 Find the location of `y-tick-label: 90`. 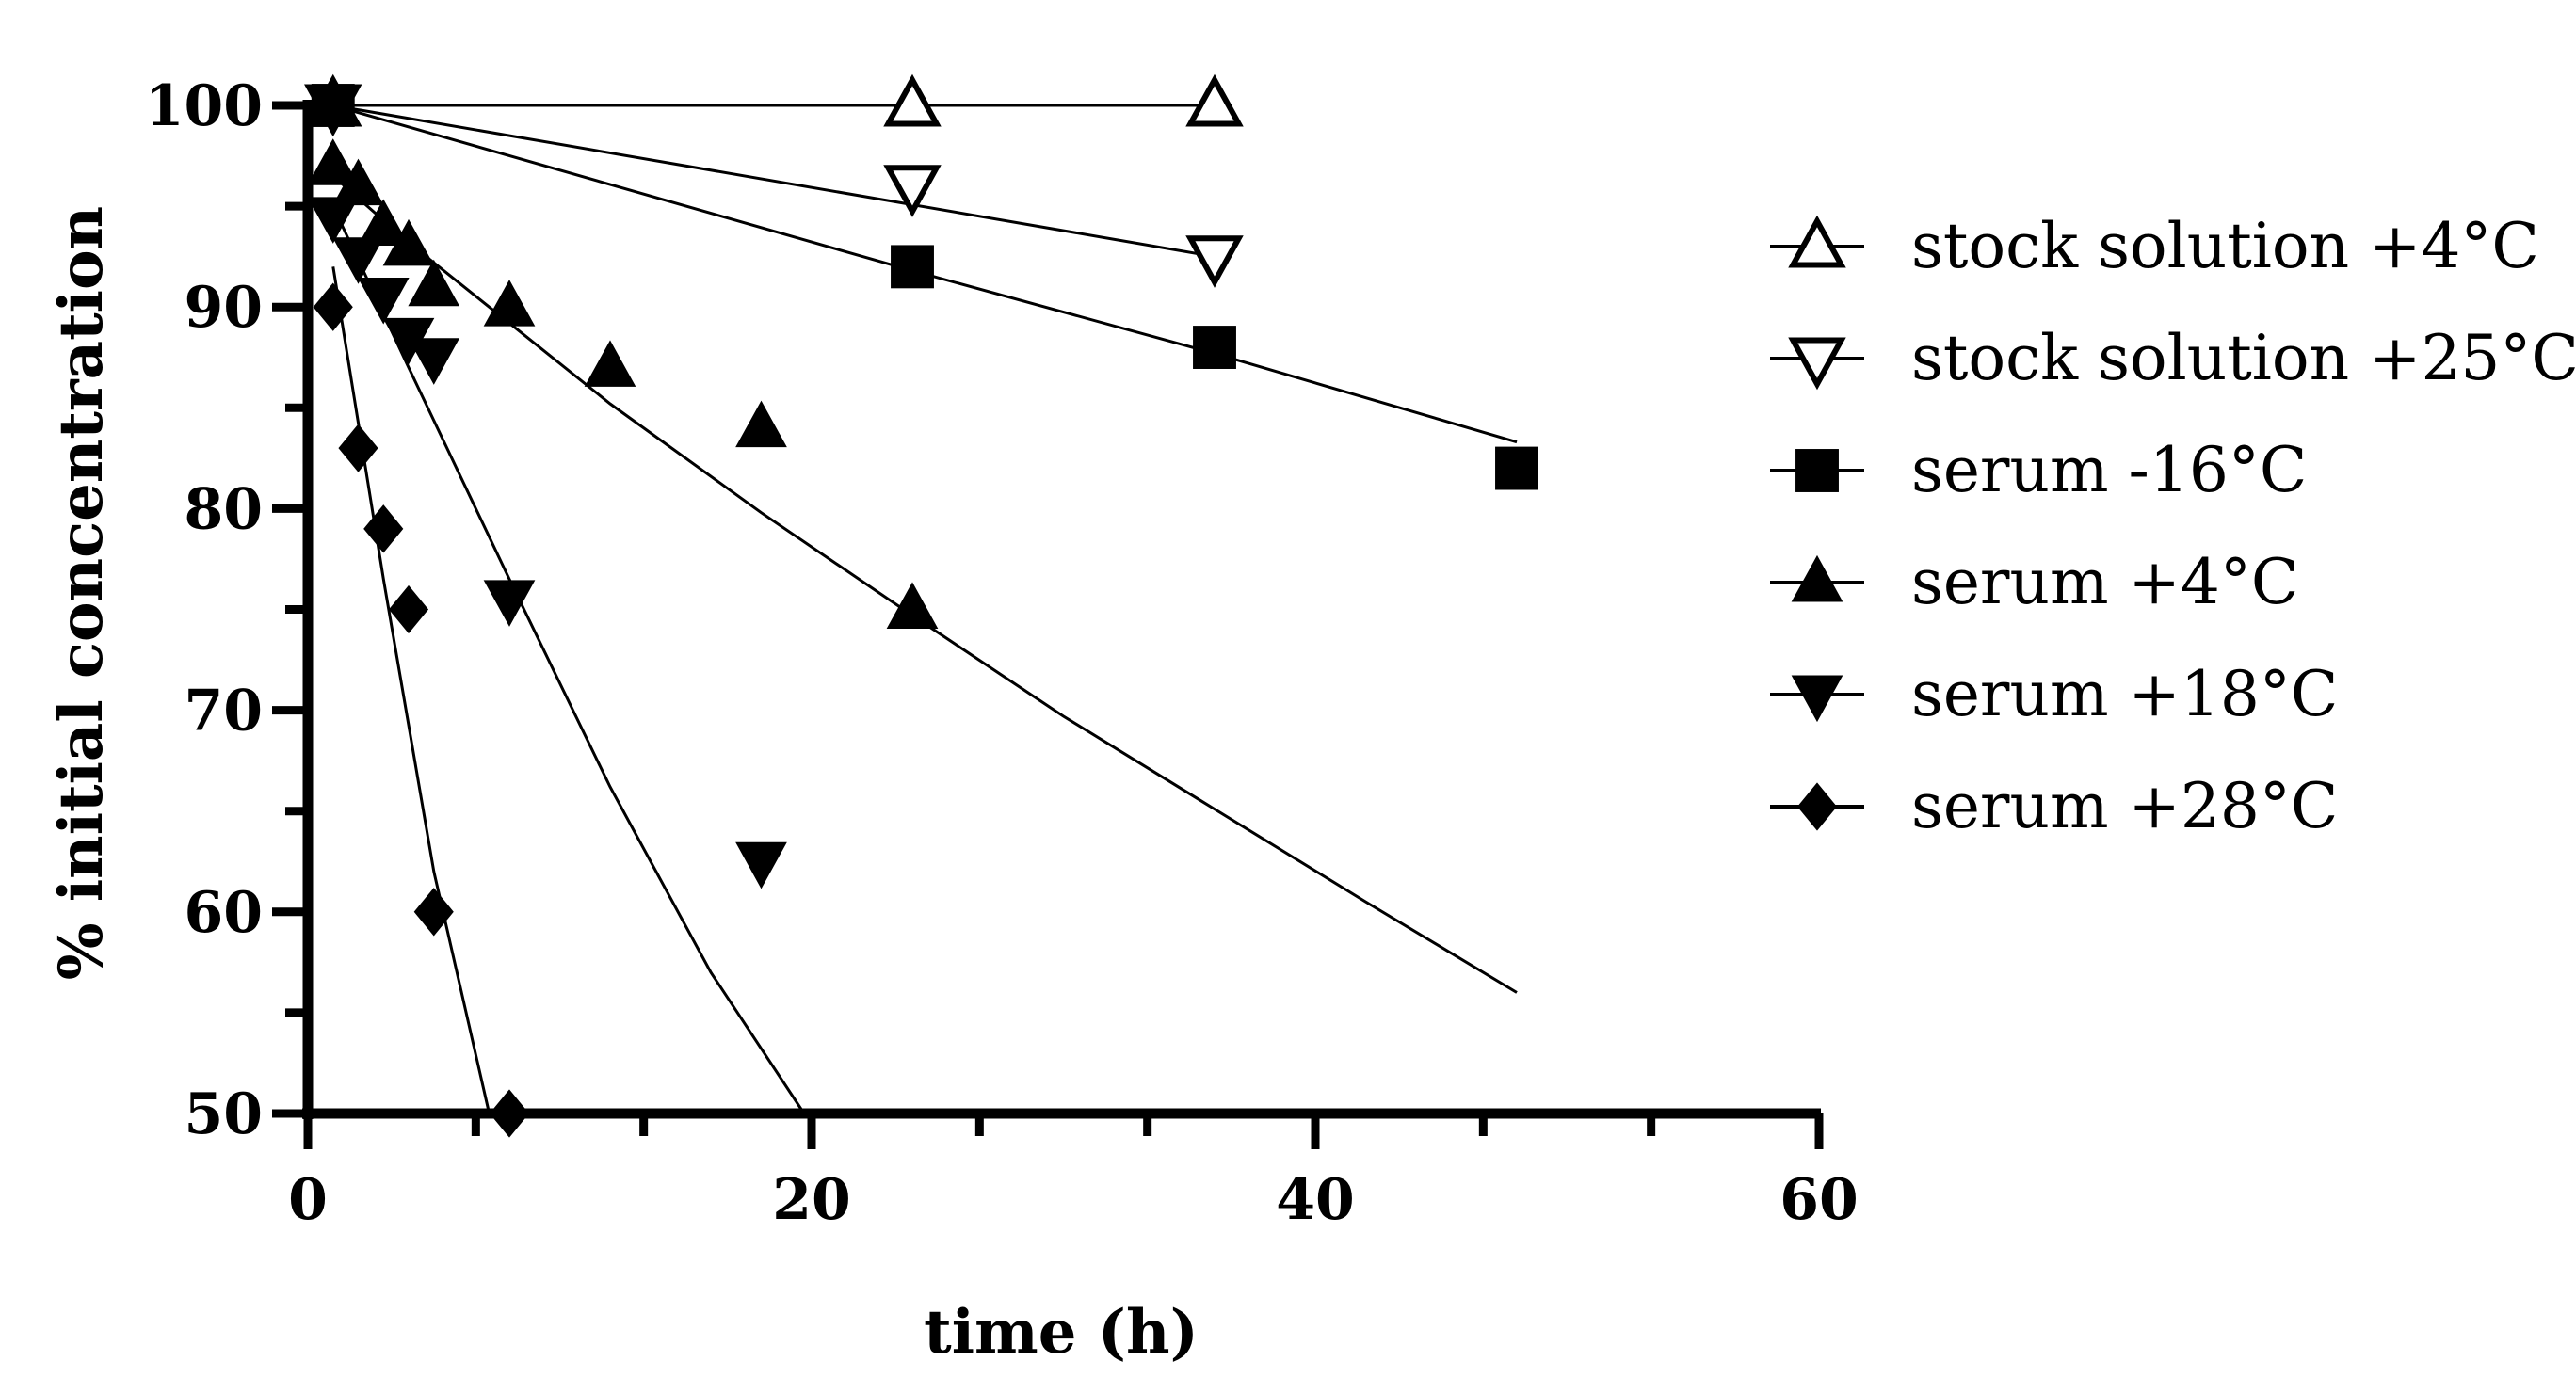

y-tick-label: 90 is located at coordinates (224, 308).